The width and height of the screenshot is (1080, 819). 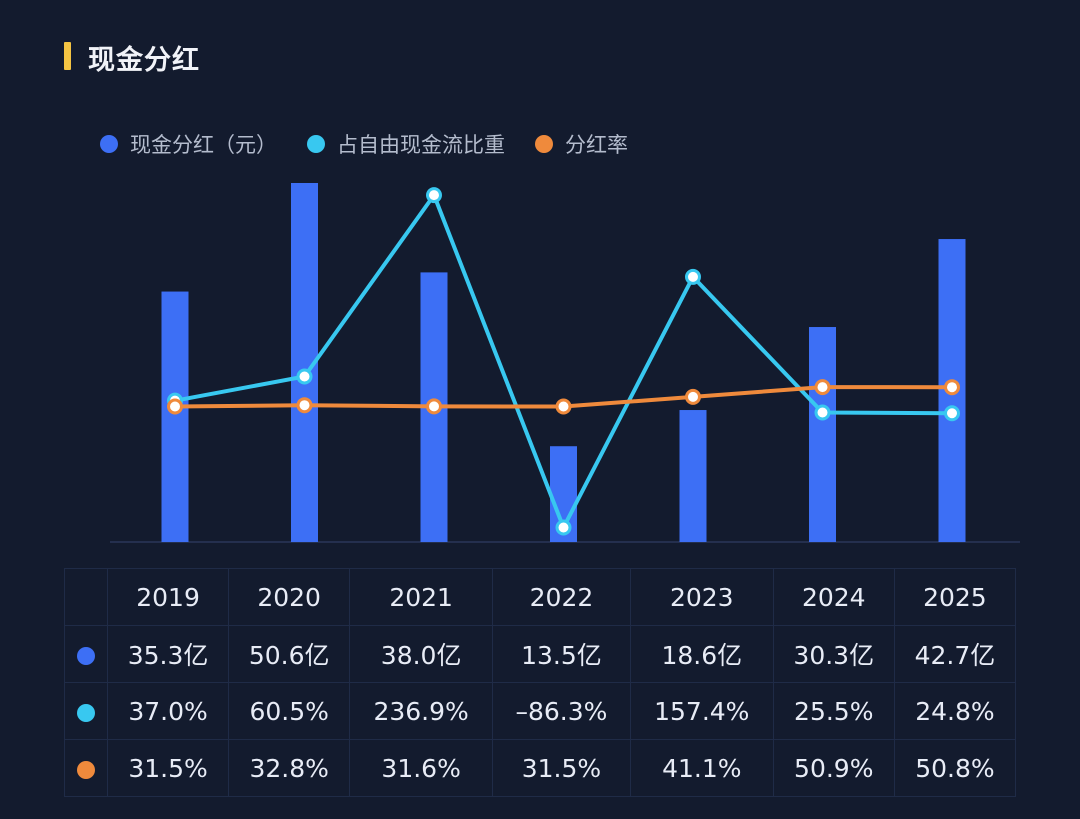 I want to click on payout-ratio-point-2024, so click(x=822, y=387).